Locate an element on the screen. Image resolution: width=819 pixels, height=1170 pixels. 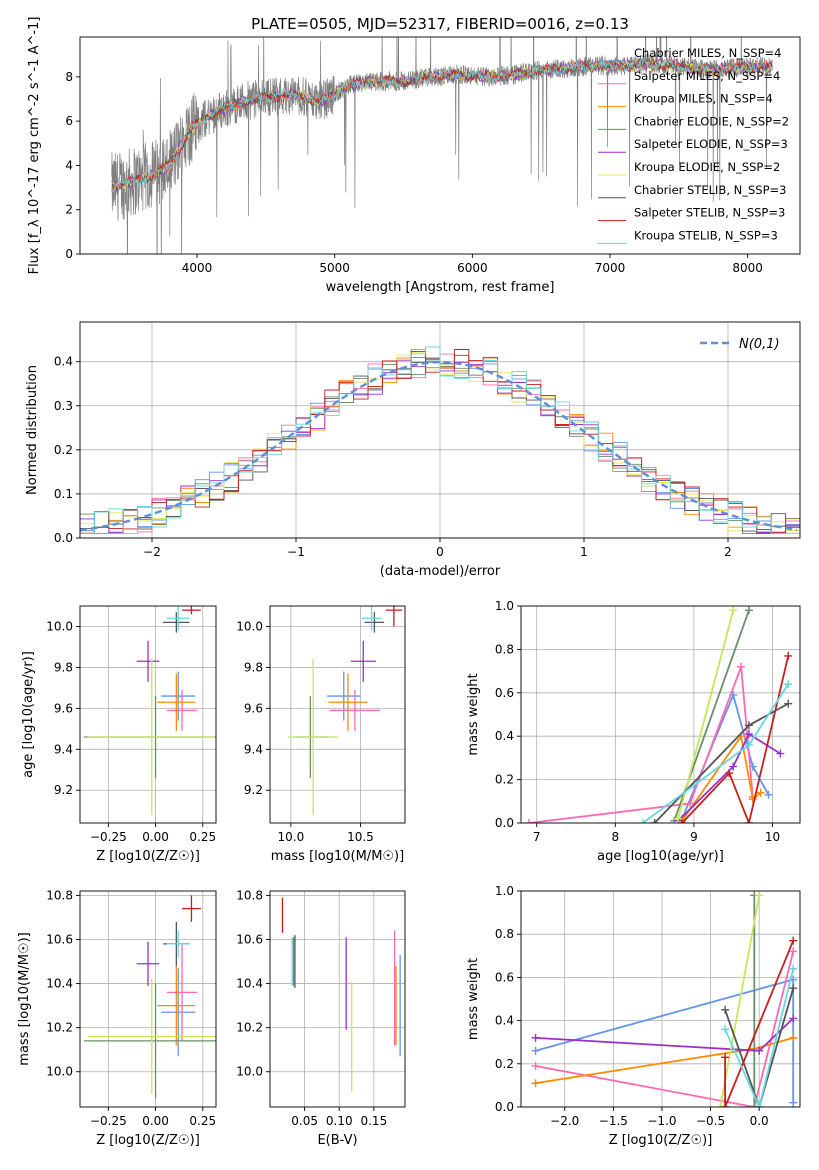
x-tick-label: 0.05 is located at coordinates (304, 1121).